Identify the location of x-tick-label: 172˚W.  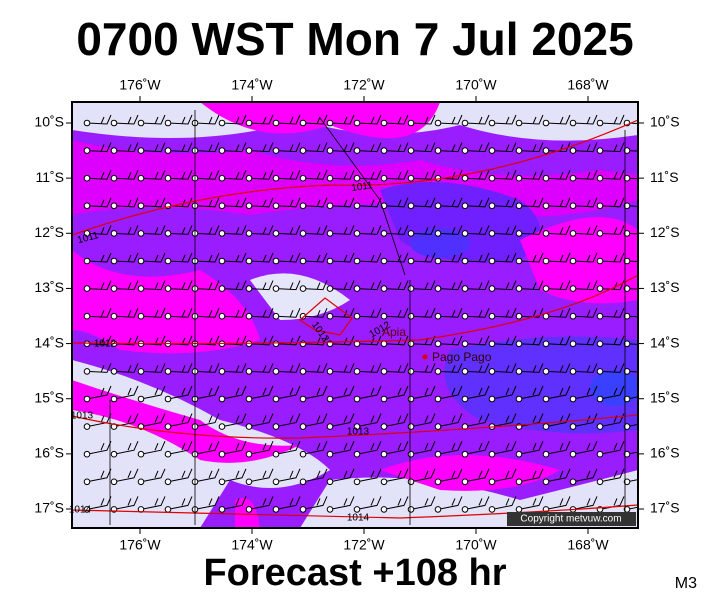
(364, 545).